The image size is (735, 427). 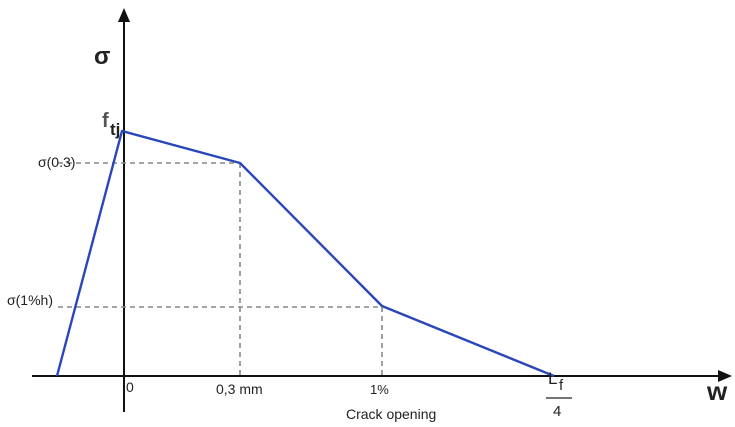 What do you see at coordinates (105, 121) in the screenshot?
I see `peak-label-main: f` at bounding box center [105, 121].